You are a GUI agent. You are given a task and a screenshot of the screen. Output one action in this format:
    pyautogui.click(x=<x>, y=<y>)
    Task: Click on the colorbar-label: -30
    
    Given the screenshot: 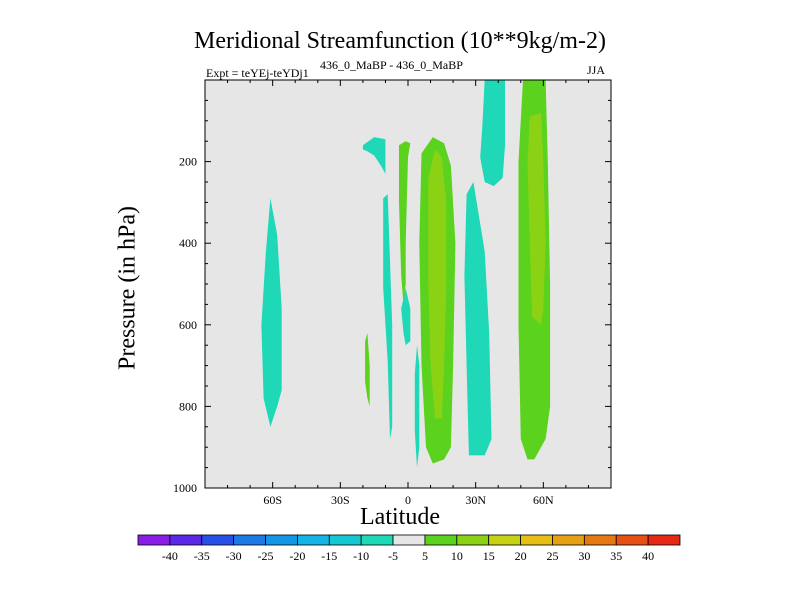 What is the action you would take?
    pyautogui.click(x=234, y=556)
    